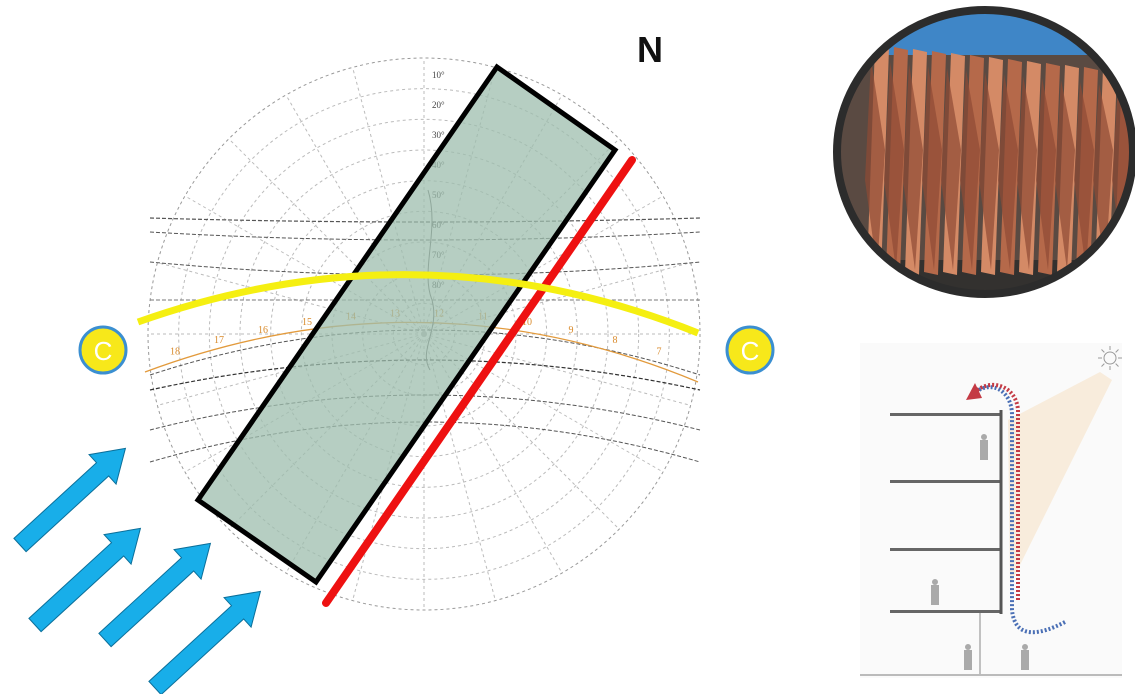 The width and height of the screenshot is (1135, 694). Describe the element at coordinates (659, 351) in the screenshot. I see `hour-label: 7` at that location.